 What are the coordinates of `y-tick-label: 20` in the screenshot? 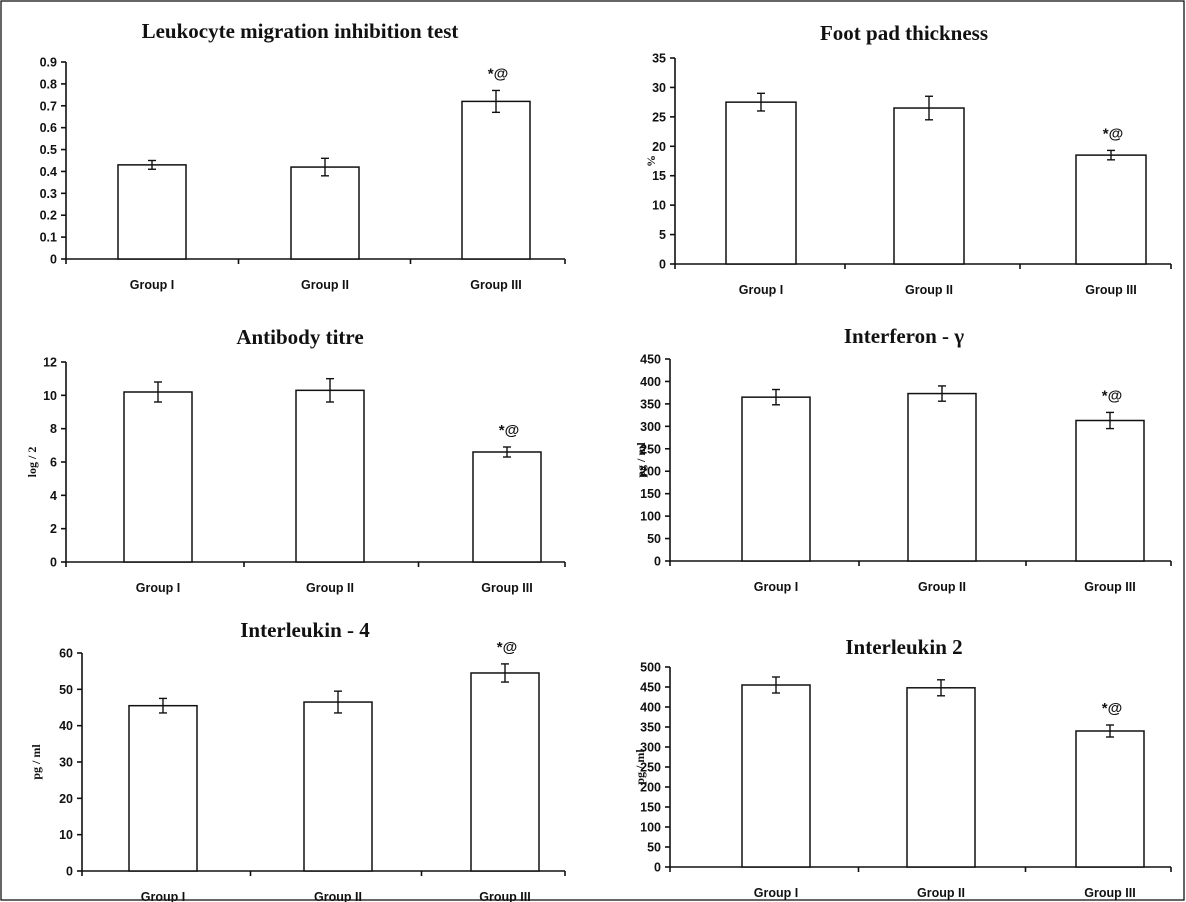 It's located at (659, 147).